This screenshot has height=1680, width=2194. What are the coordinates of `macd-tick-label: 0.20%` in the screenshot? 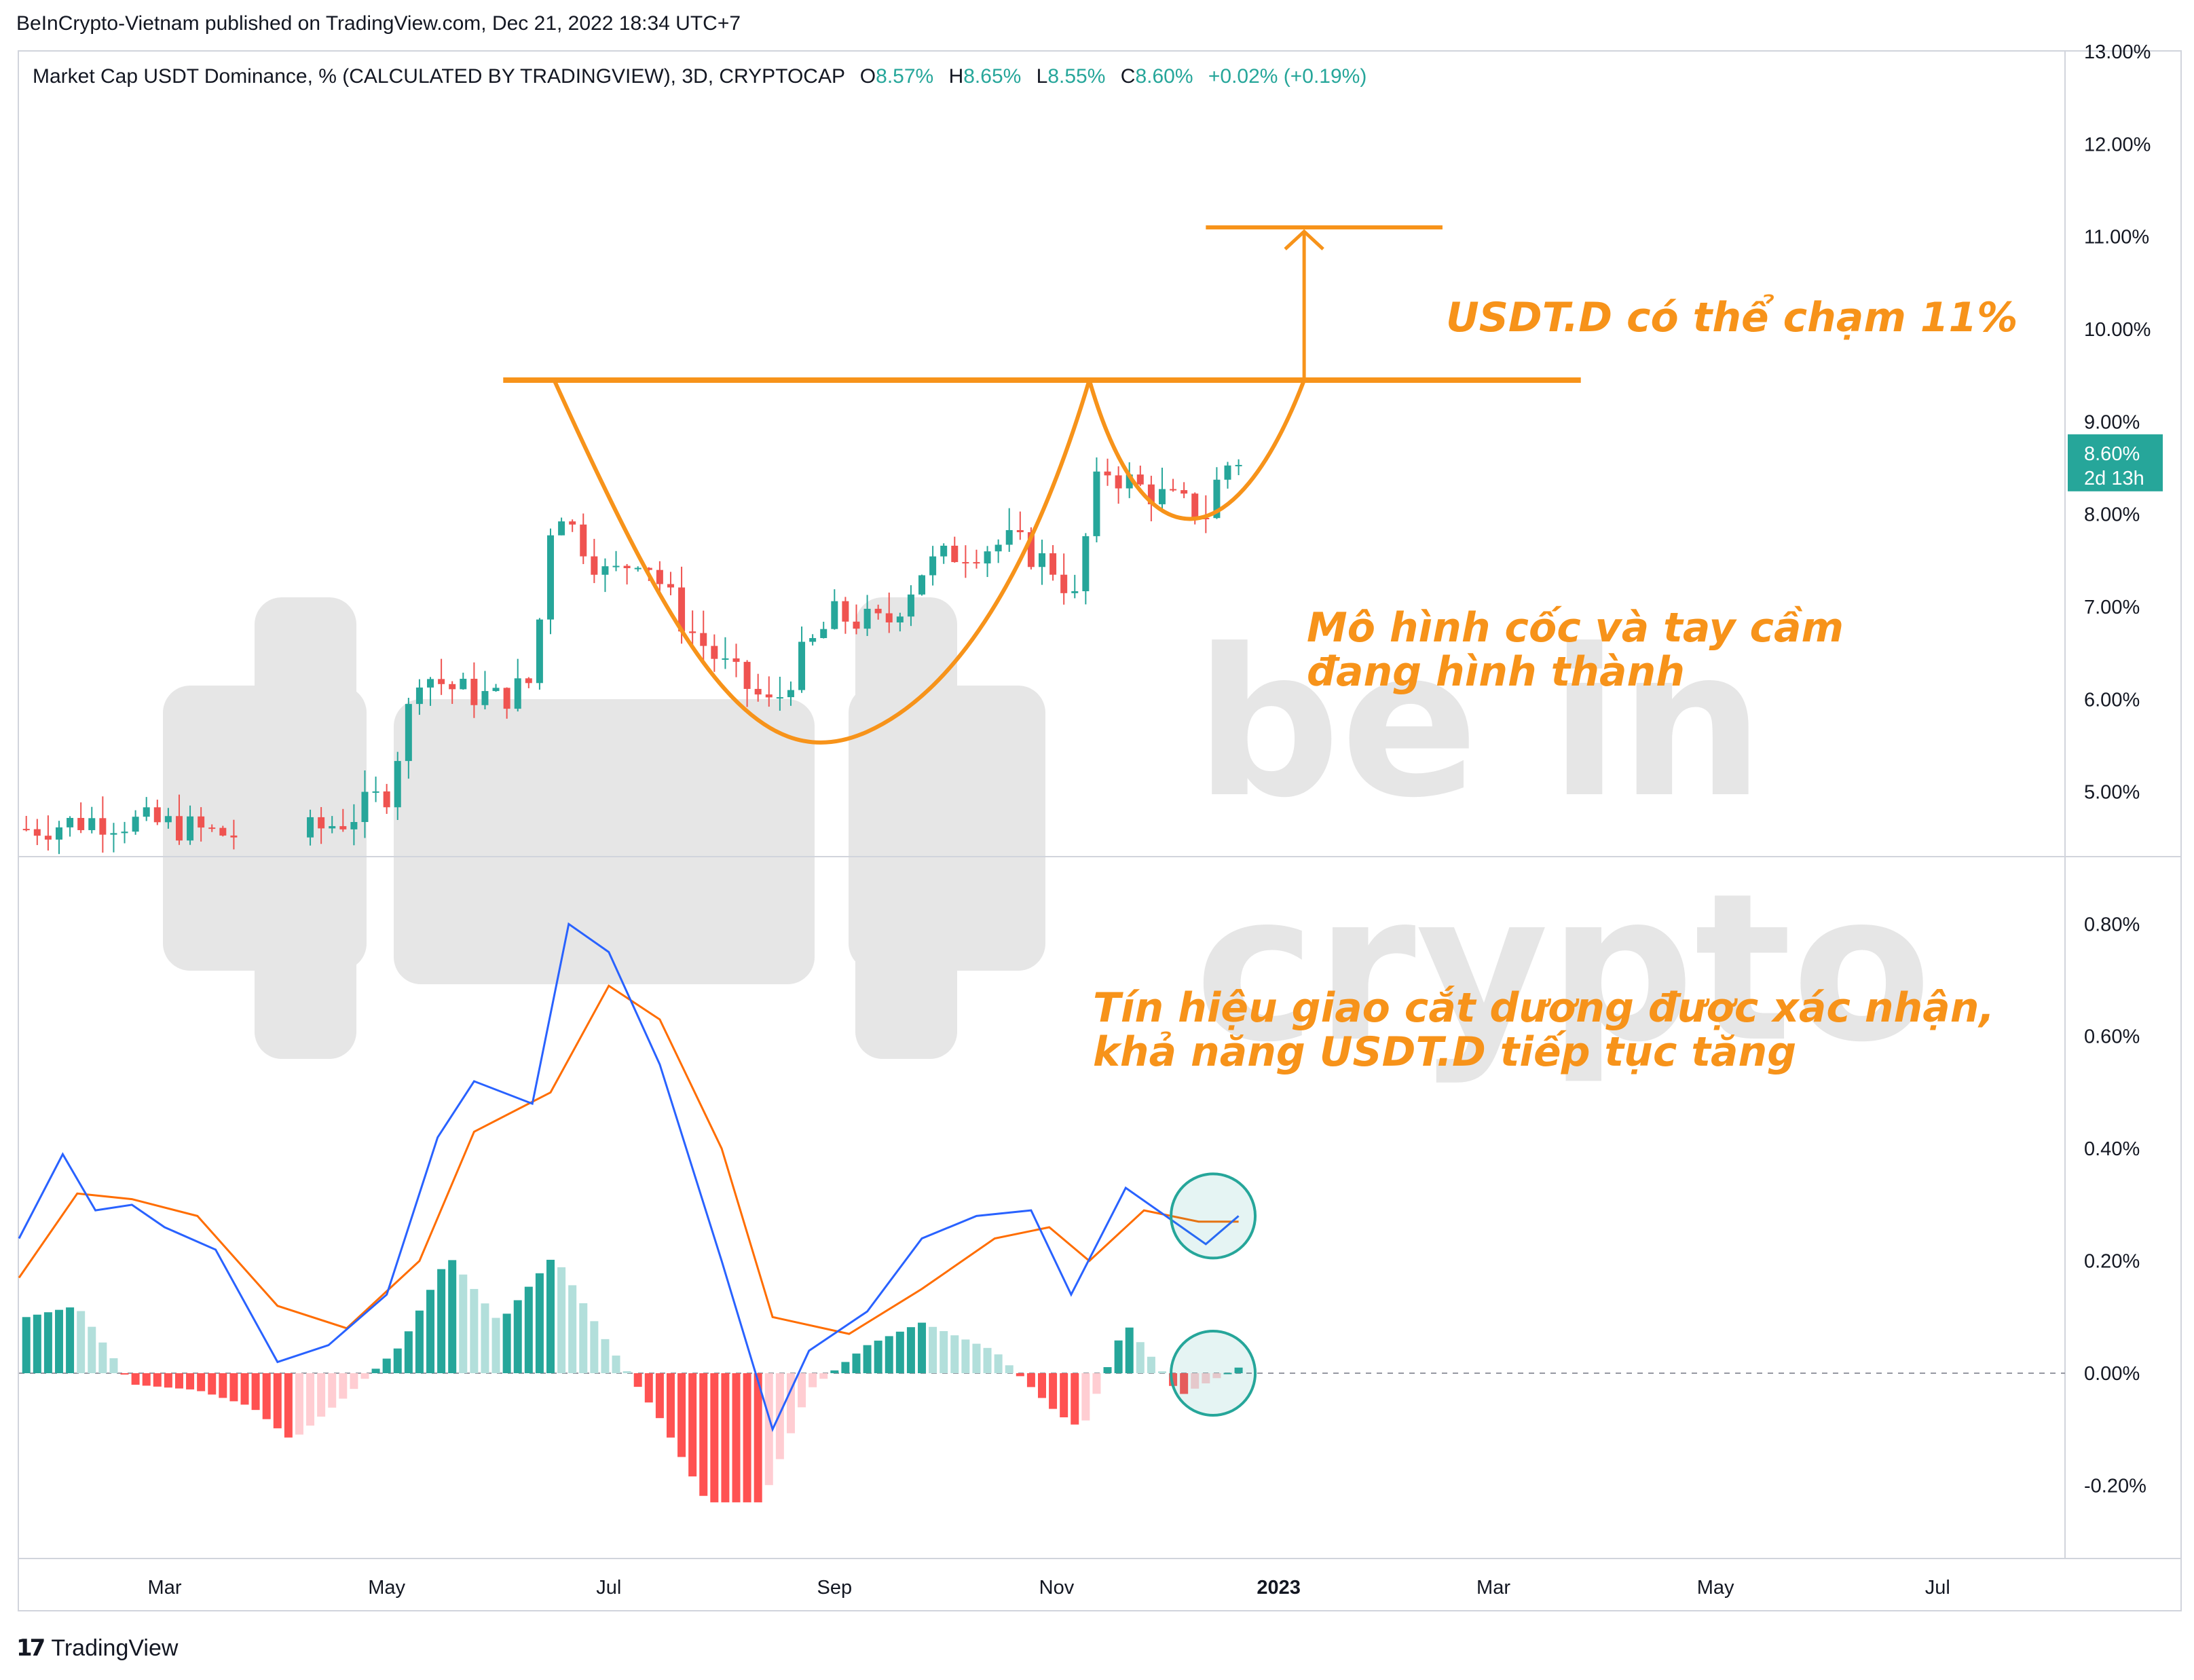 It's located at (2112, 1262).